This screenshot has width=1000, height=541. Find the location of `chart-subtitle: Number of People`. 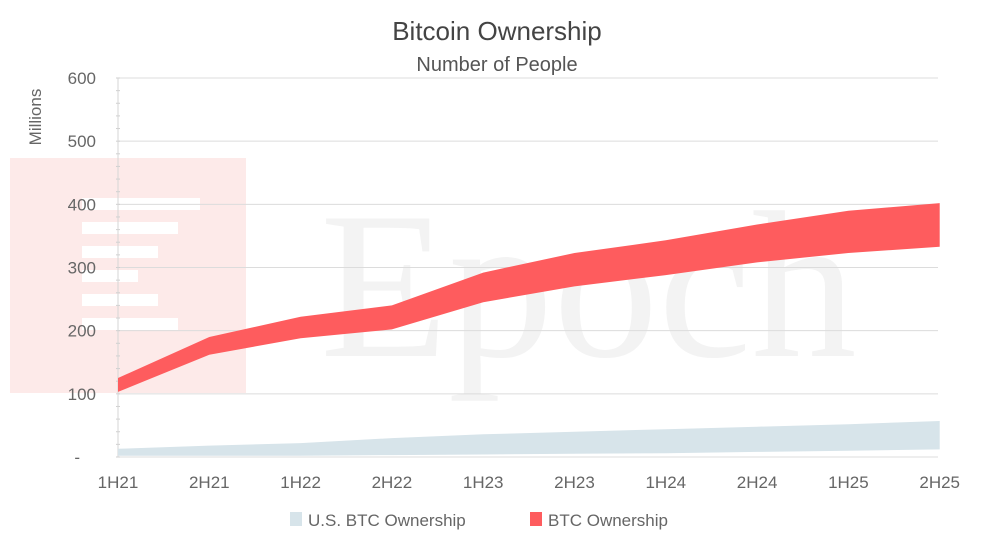

chart-subtitle: Number of People is located at coordinates (496, 65).